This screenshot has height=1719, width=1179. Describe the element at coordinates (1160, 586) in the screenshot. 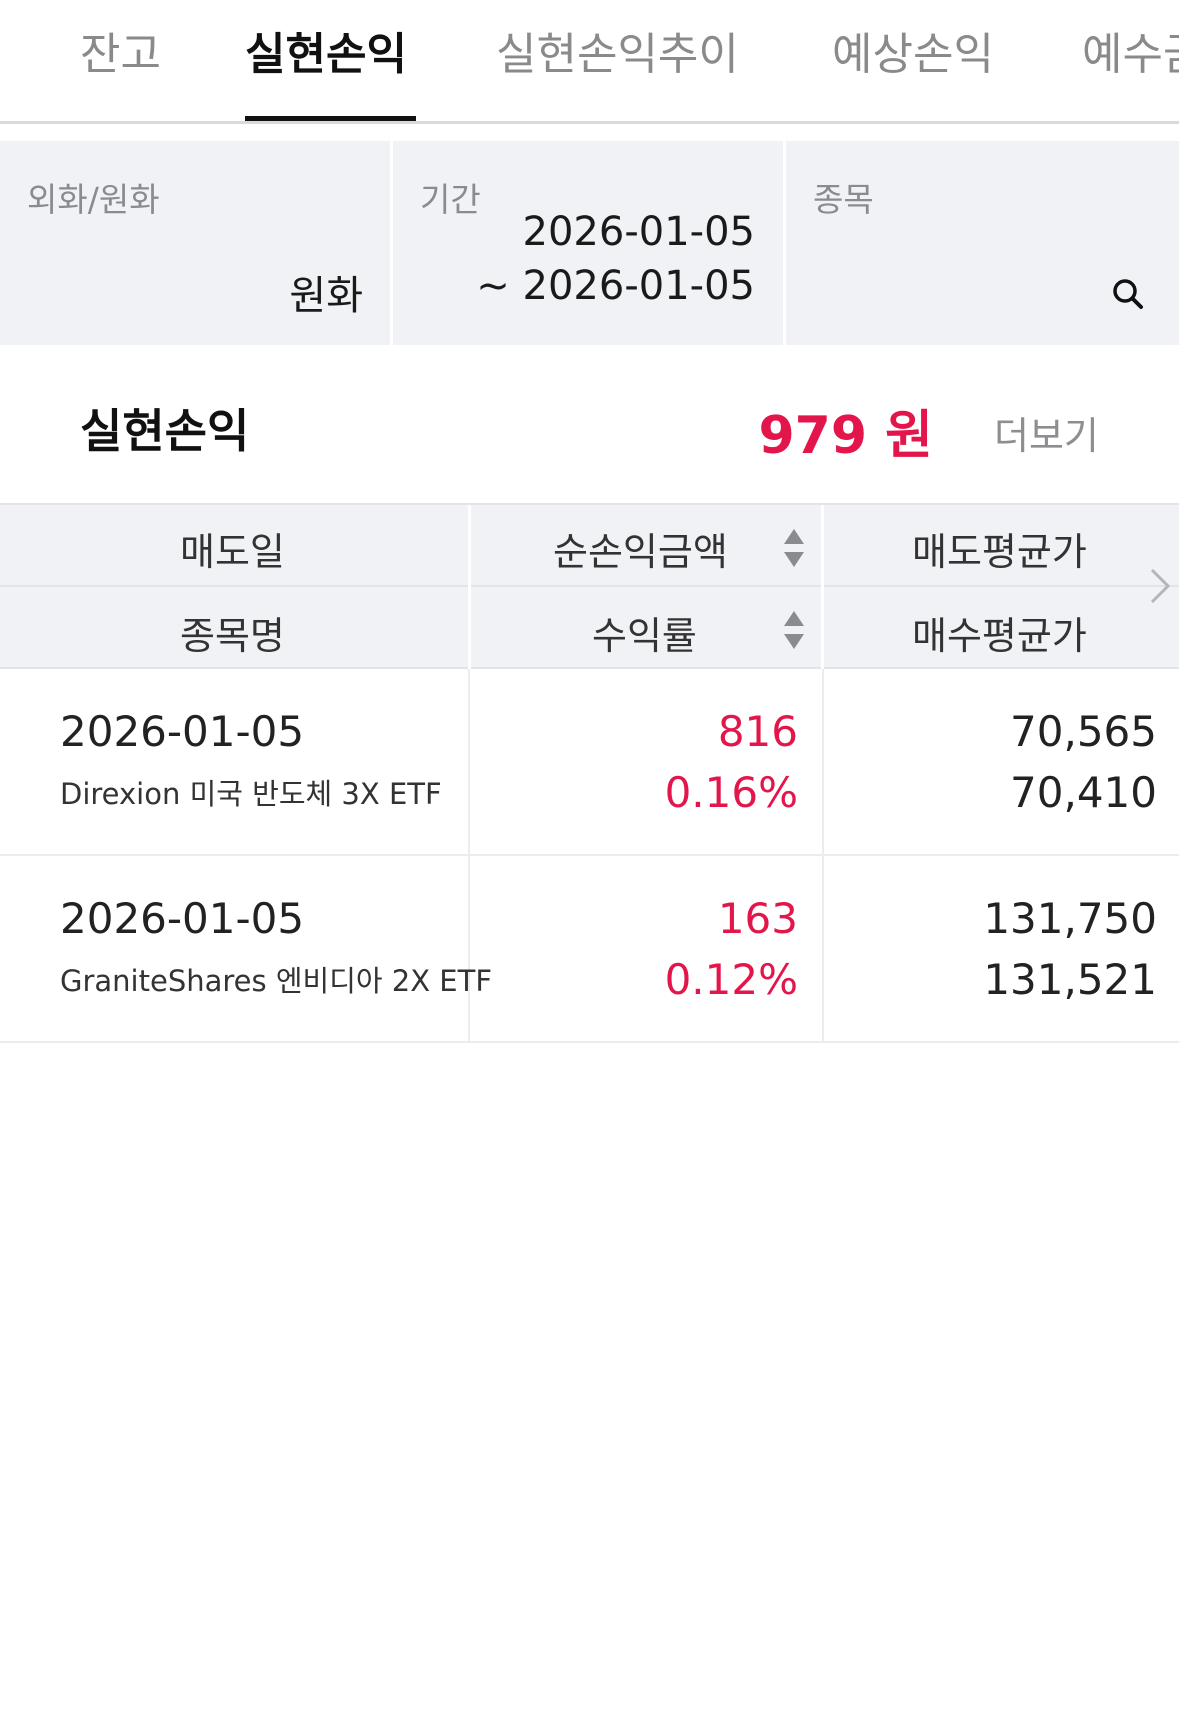

I see `chevron-right-icon` at that location.